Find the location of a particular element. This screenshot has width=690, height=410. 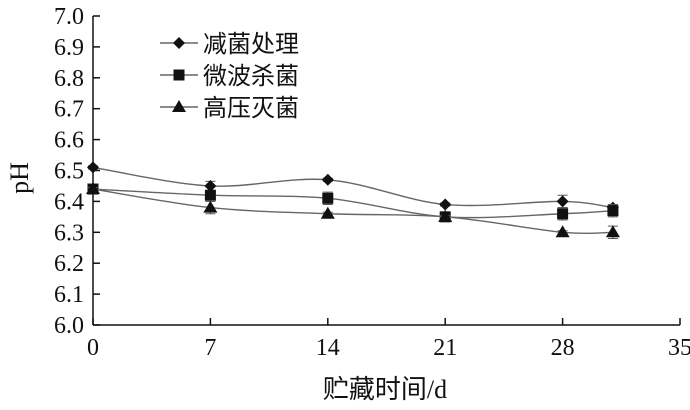

x-tick-label: 28 is located at coordinates (563, 348).